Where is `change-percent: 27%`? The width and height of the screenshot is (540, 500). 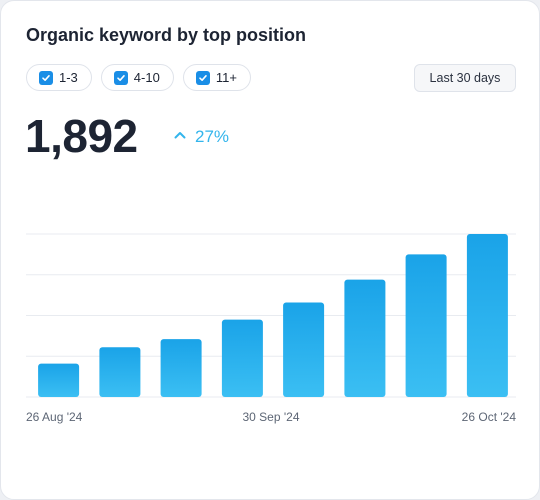
change-percent: 27% is located at coordinates (212, 136).